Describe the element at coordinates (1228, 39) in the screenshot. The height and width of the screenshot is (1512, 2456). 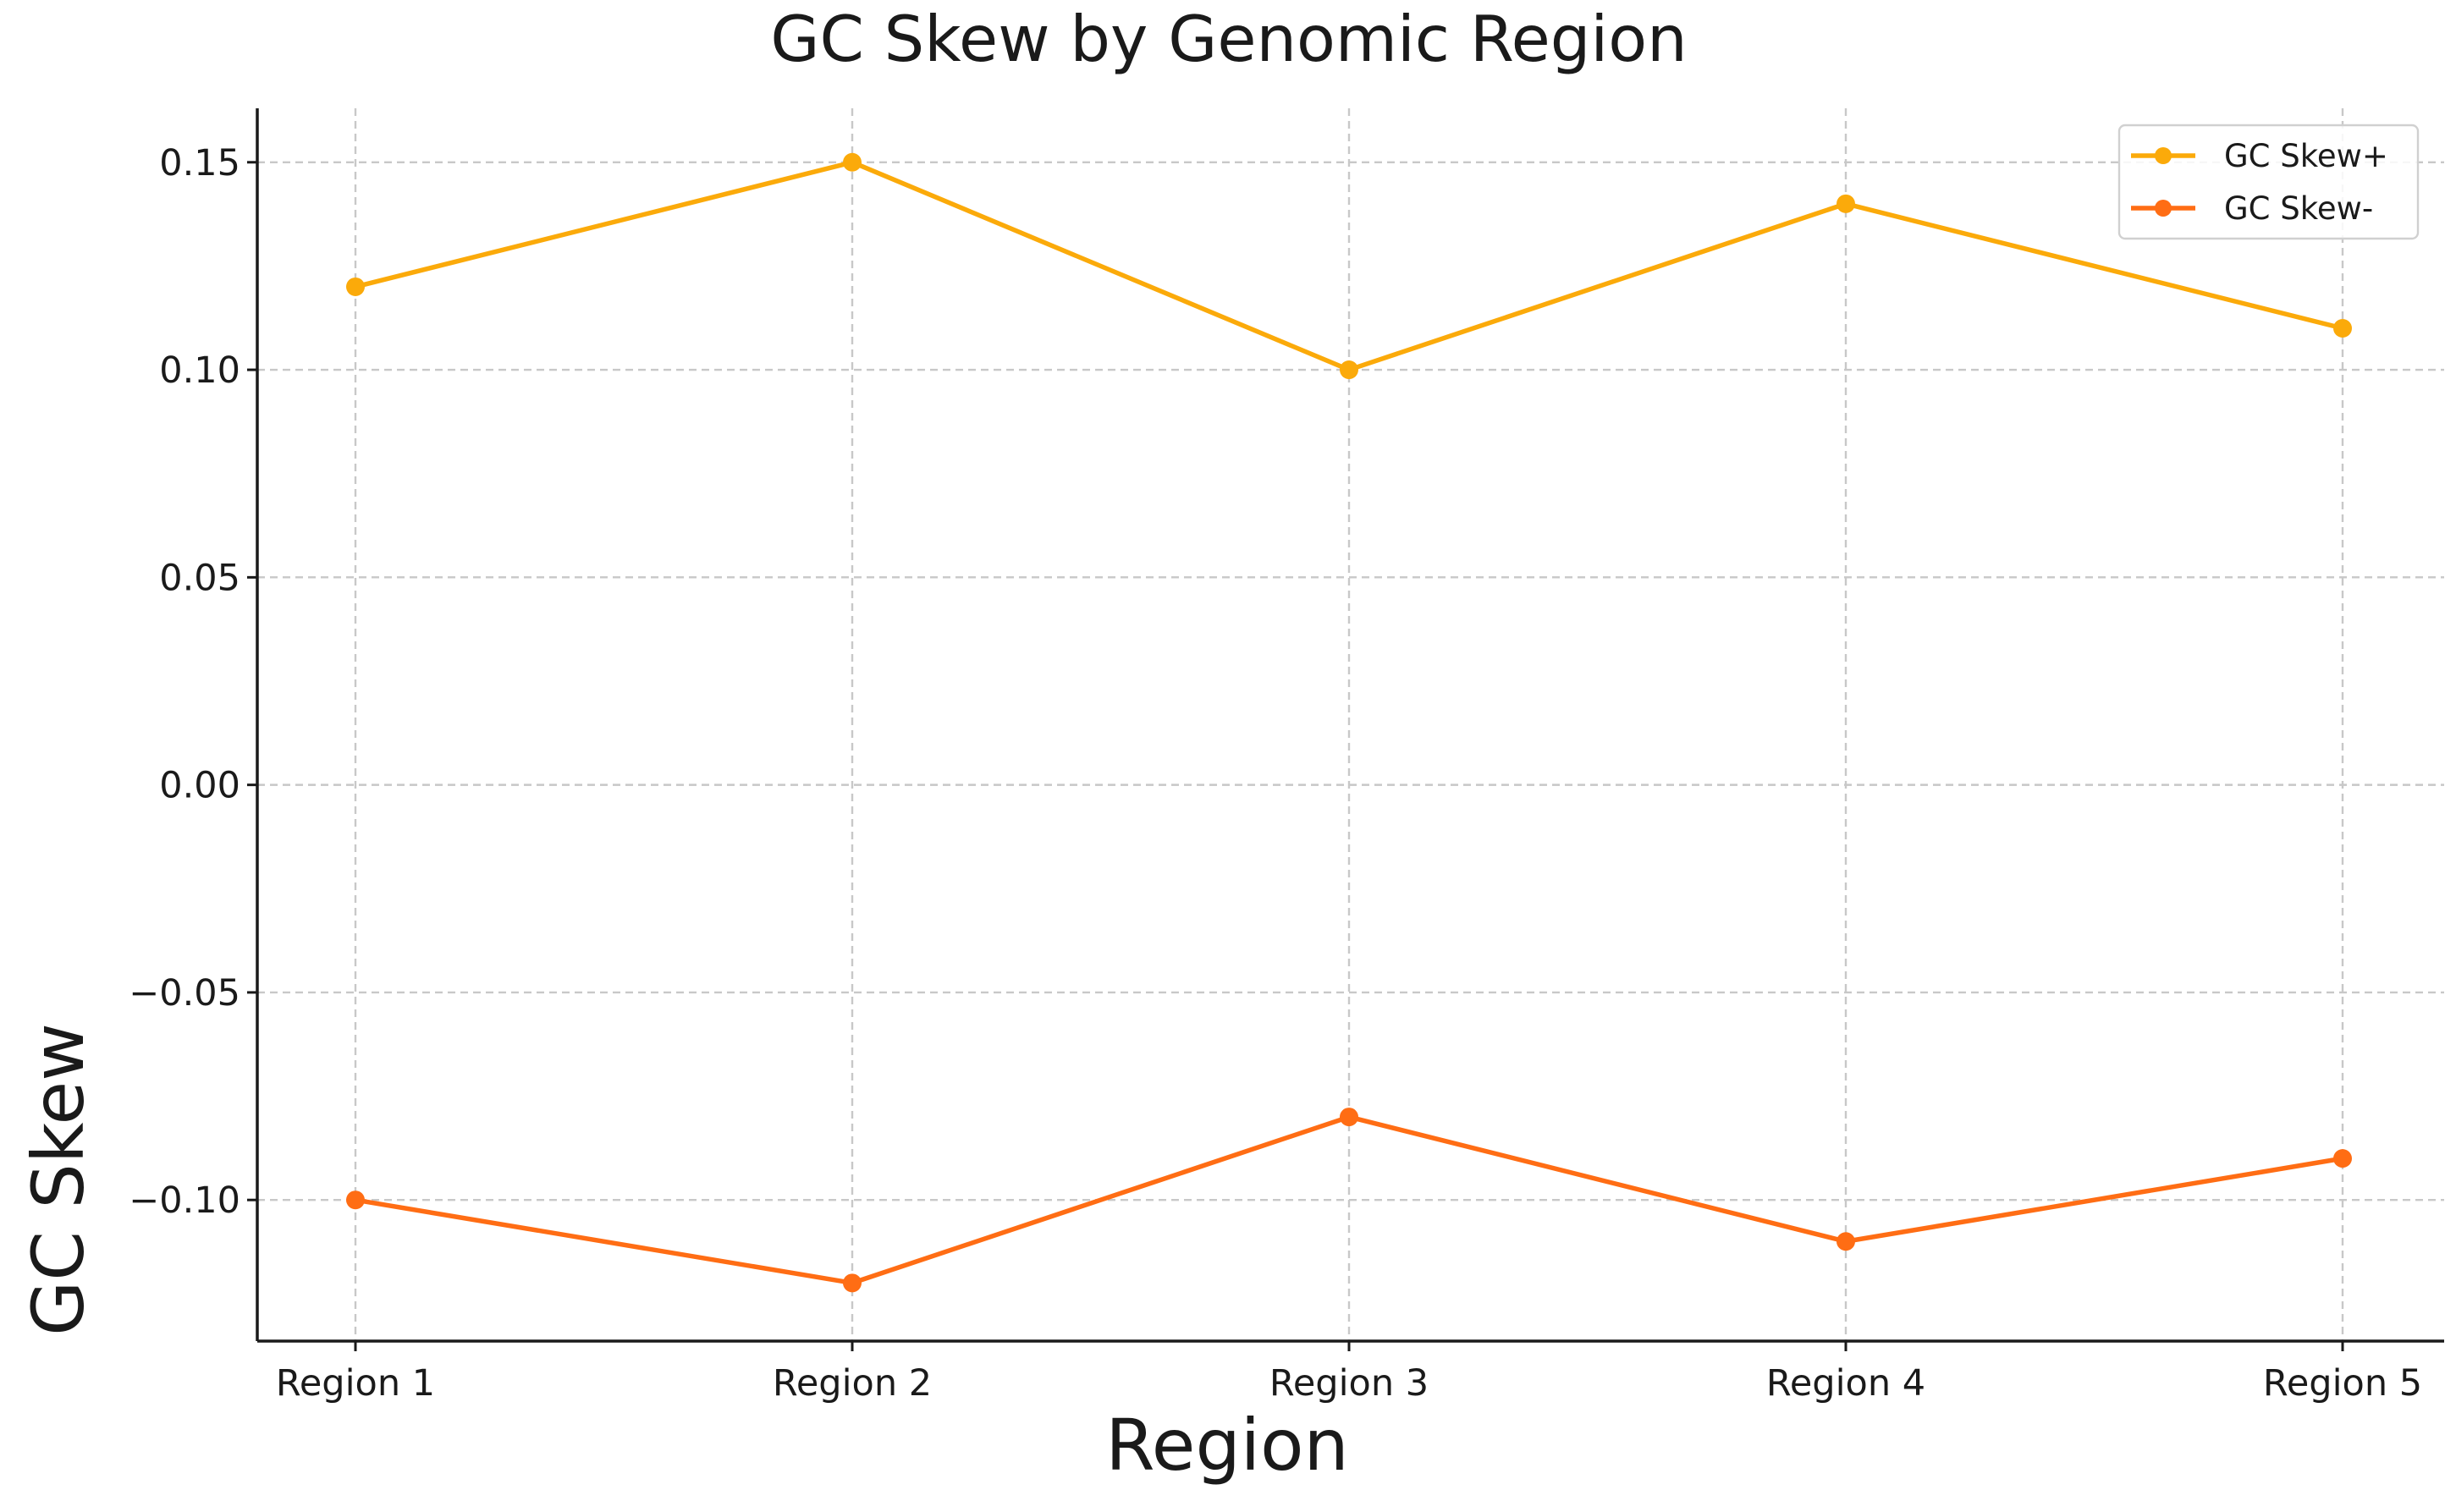
I see `chart-title: GC Skew by Genomic Region` at that location.